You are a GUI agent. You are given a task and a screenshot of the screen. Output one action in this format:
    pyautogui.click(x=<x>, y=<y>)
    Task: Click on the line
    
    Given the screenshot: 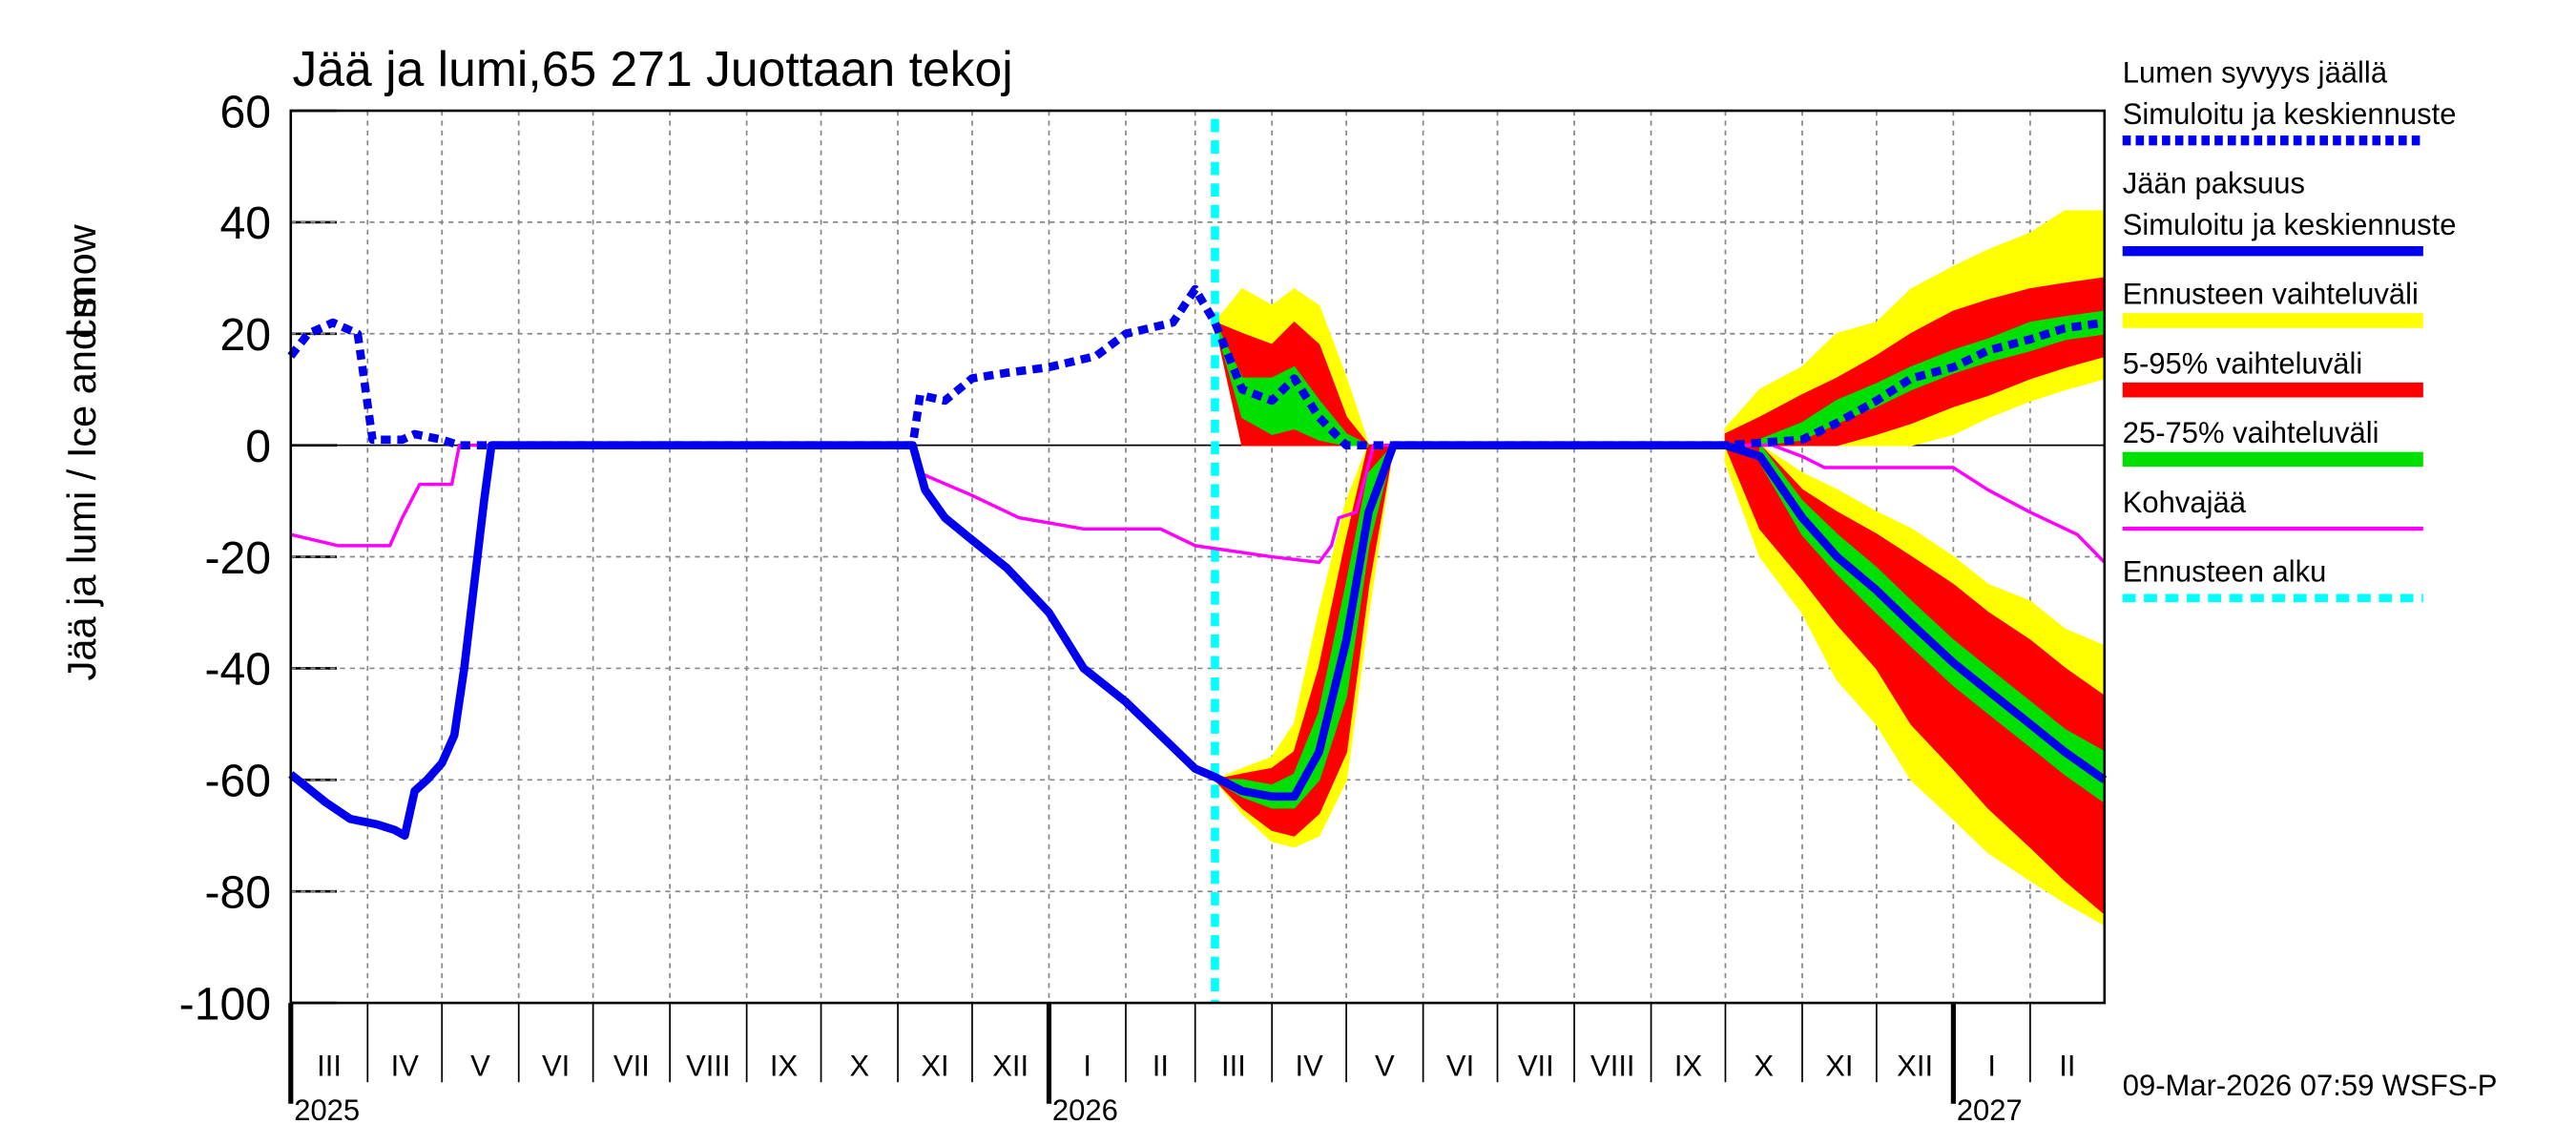 What is the action you would take?
    pyautogui.click(x=1198, y=504)
    